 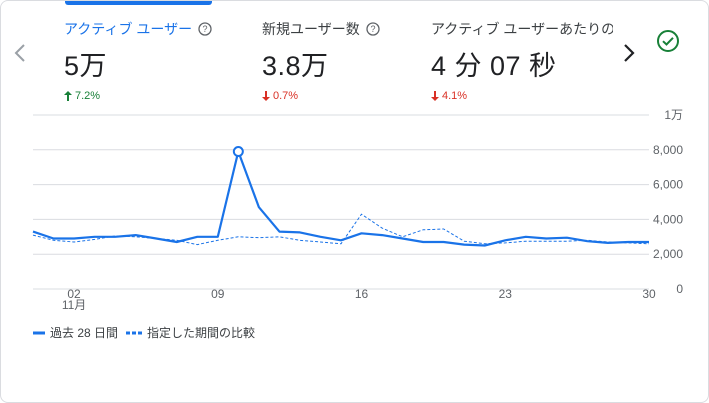 What do you see at coordinates (68, 96) in the screenshot?
I see `arrow-up-icon` at bounding box center [68, 96].